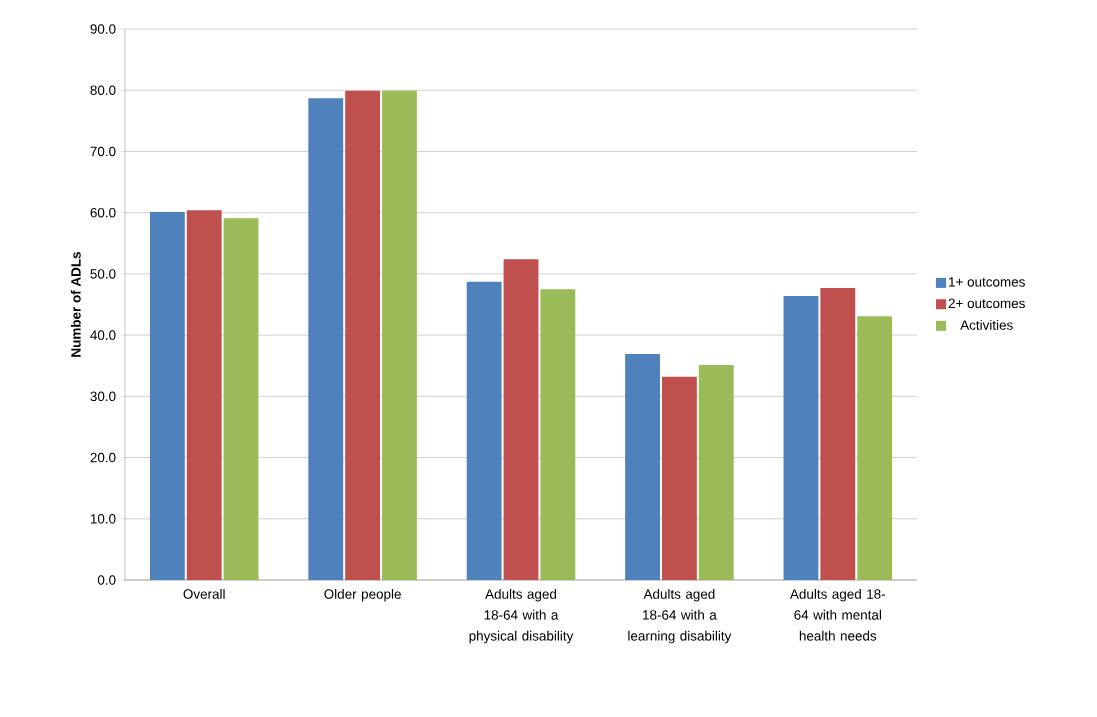  What do you see at coordinates (103, 90) in the screenshot?
I see `y-tick-label: 80.0` at bounding box center [103, 90].